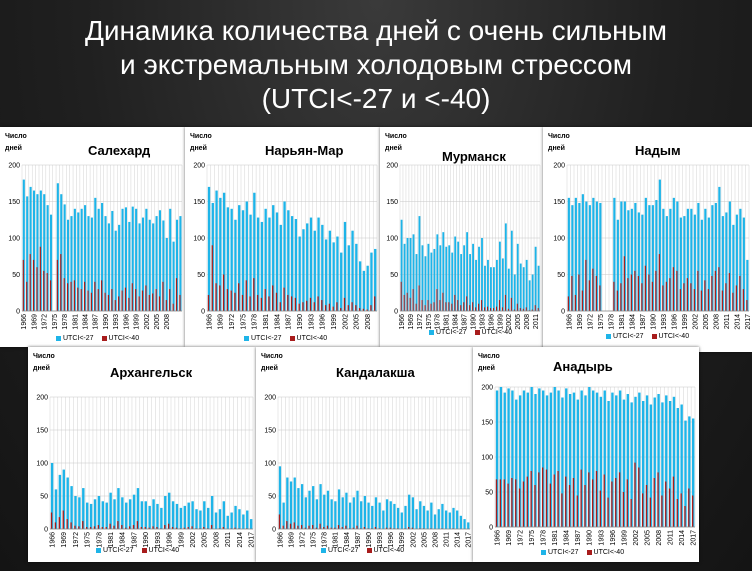 Image resolution: width=752 pixels, height=571 pixels. Describe the element at coordinates (65, 322) in the screenshot. I see `x-tick-label: 1978` at that location.